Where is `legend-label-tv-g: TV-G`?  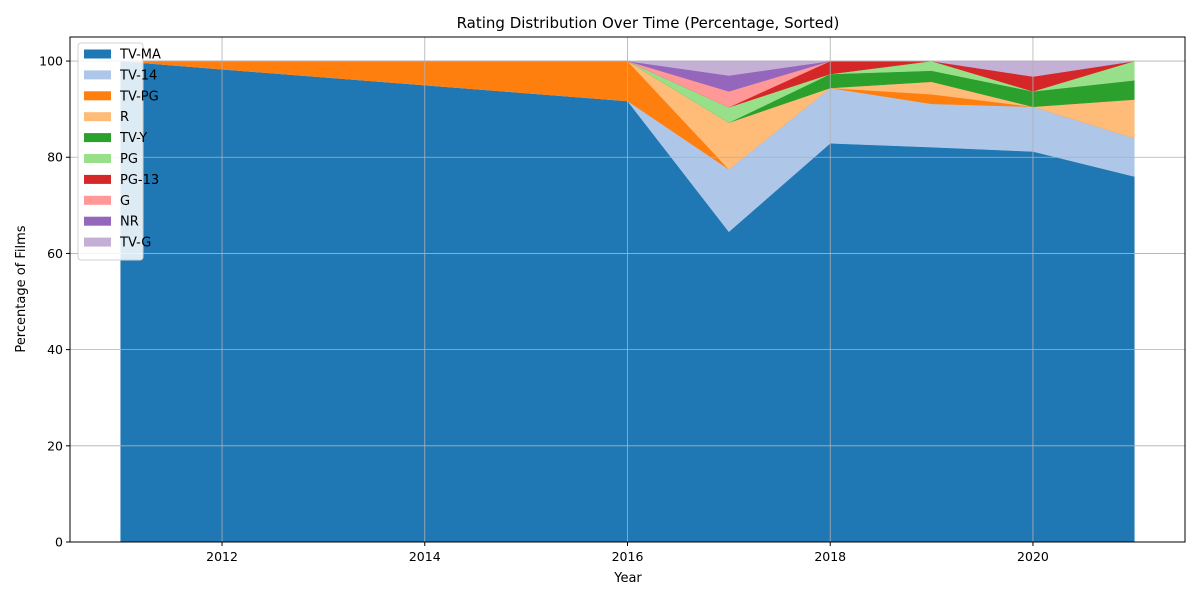 legend-label-tv-g: TV-G is located at coordinates (135, 243).